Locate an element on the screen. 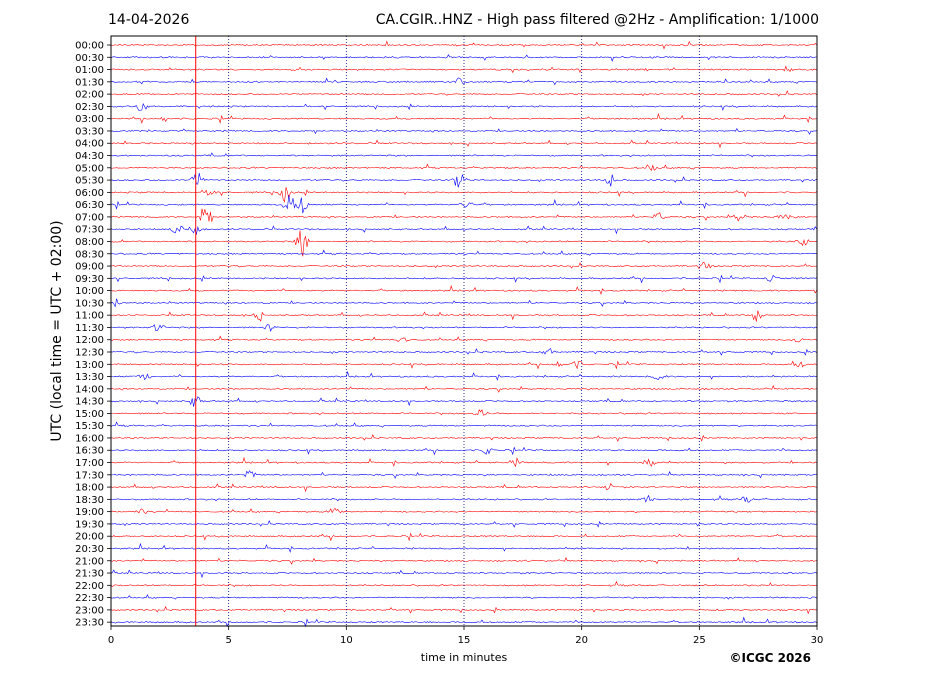 The height and width of the screenshot is (696, 927). y-tick-label: 05:00 is located at coordinates (89, 168).